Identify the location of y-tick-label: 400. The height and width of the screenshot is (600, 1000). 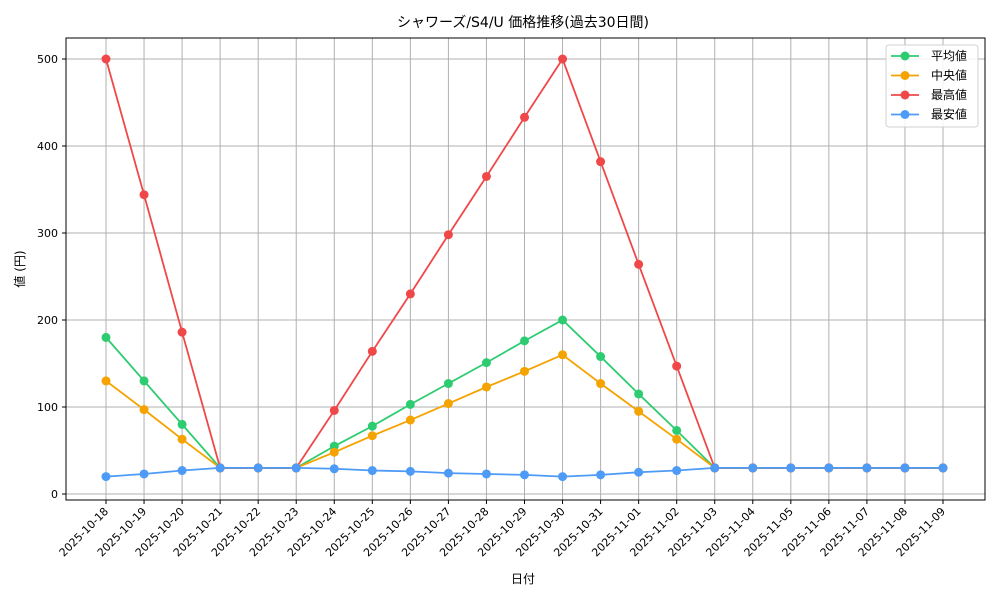
(47, 146).